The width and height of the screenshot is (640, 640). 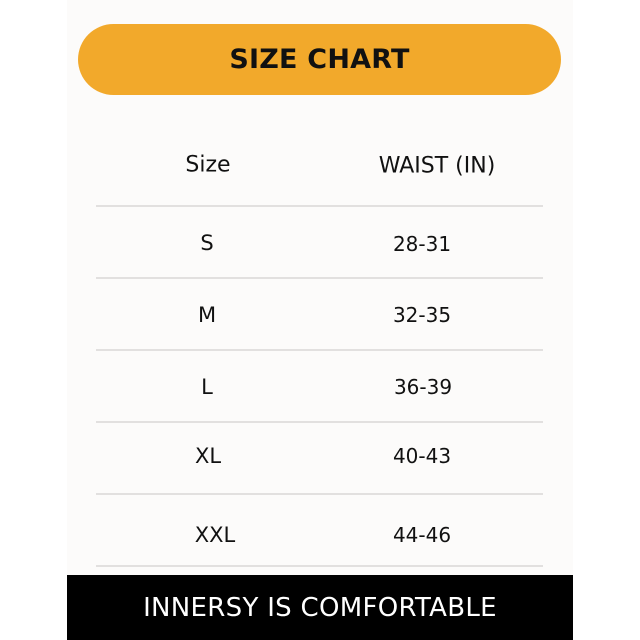 What do you see at coordinates (207, 315) in the screenshot?
I see `row-size: M` at bounding box center [207, 315].